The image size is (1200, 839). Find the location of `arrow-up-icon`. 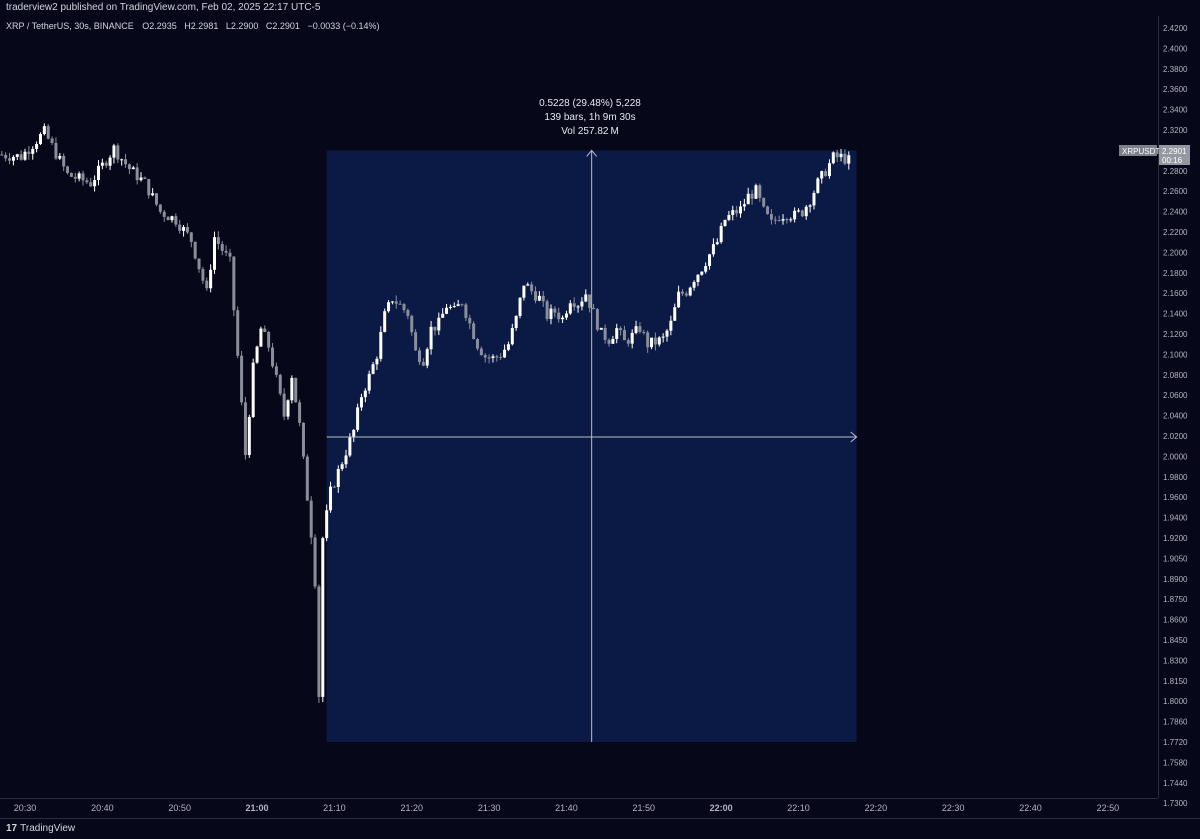

arrow-up-icon is located at coordinates (592, 153).